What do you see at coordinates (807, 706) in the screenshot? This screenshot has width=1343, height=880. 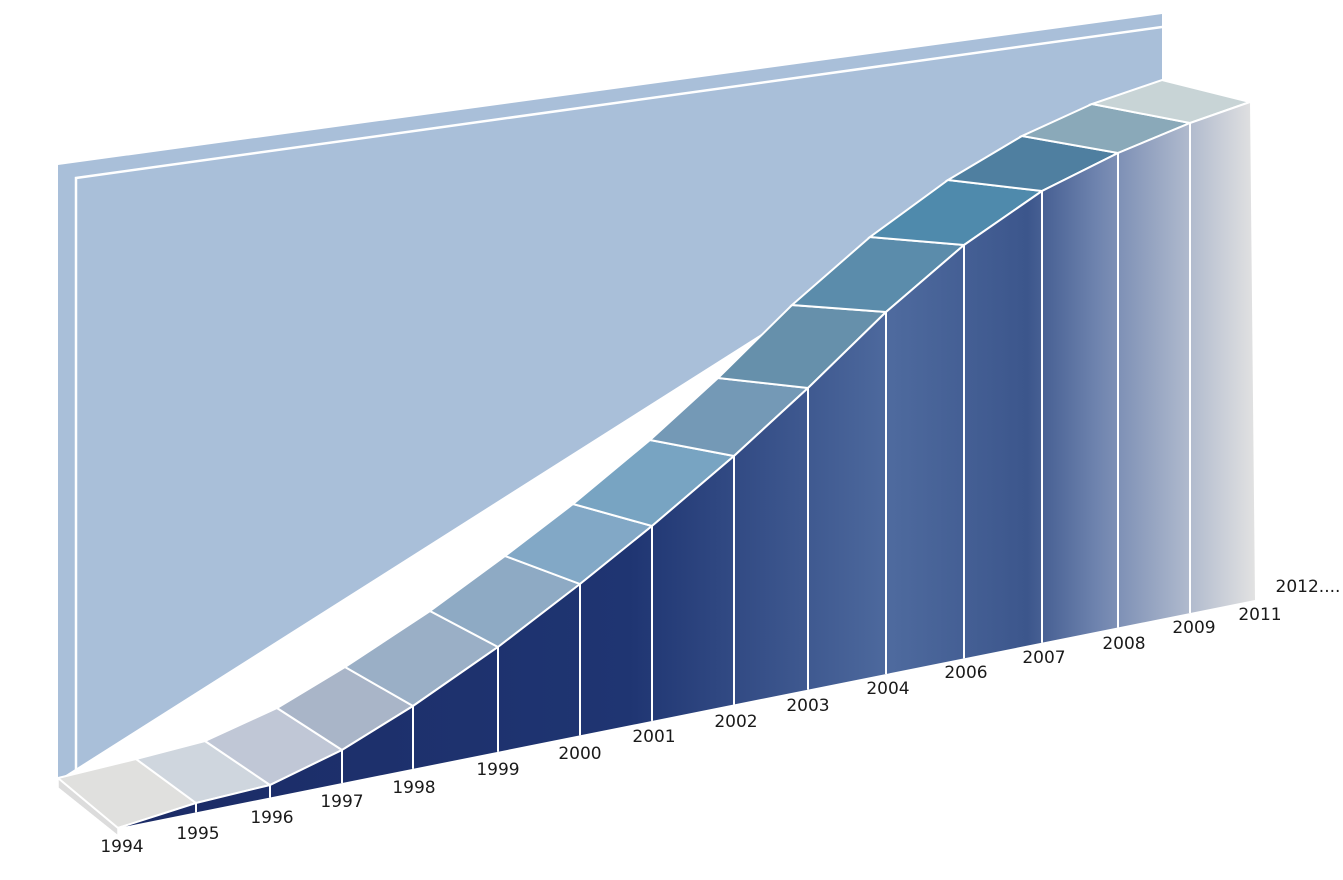 I see `year-label: 2003` at bounding box center [807, 706].